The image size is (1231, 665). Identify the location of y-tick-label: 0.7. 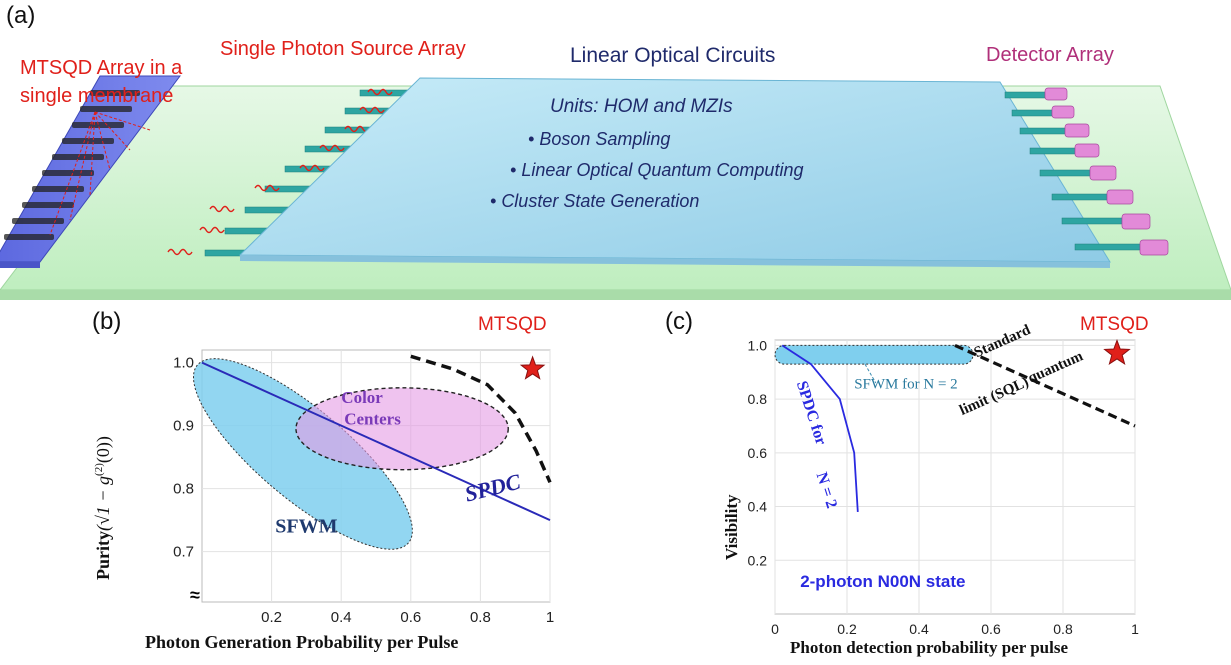
(183, 552).